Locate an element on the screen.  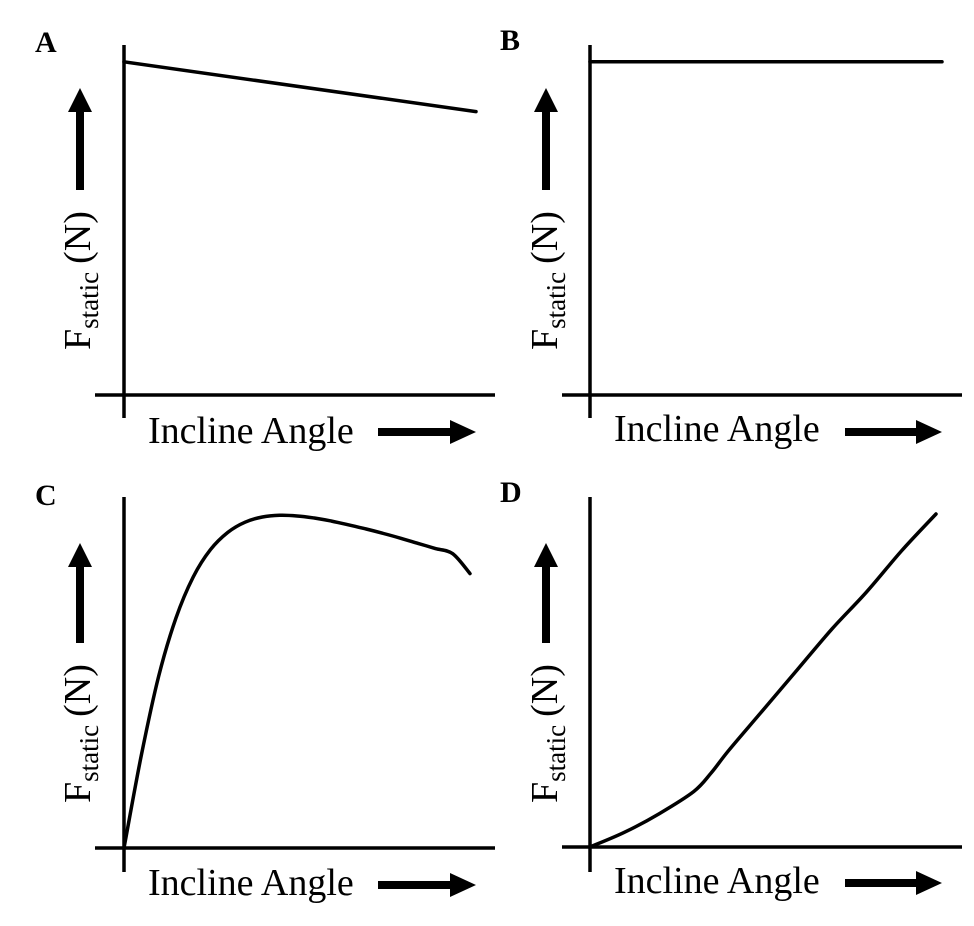
panel-label: D is located at coordinates (511, 492).